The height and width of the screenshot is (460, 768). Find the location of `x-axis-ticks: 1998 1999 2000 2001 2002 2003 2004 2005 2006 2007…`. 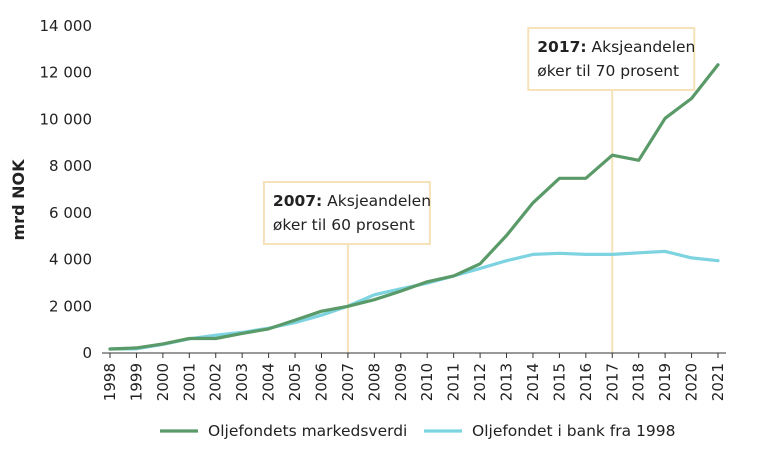

x-axis-ticks: 1998 1999 2000 2001 2002 2003 2004 2005 2006 2007… is located at coordinates (414, 377).